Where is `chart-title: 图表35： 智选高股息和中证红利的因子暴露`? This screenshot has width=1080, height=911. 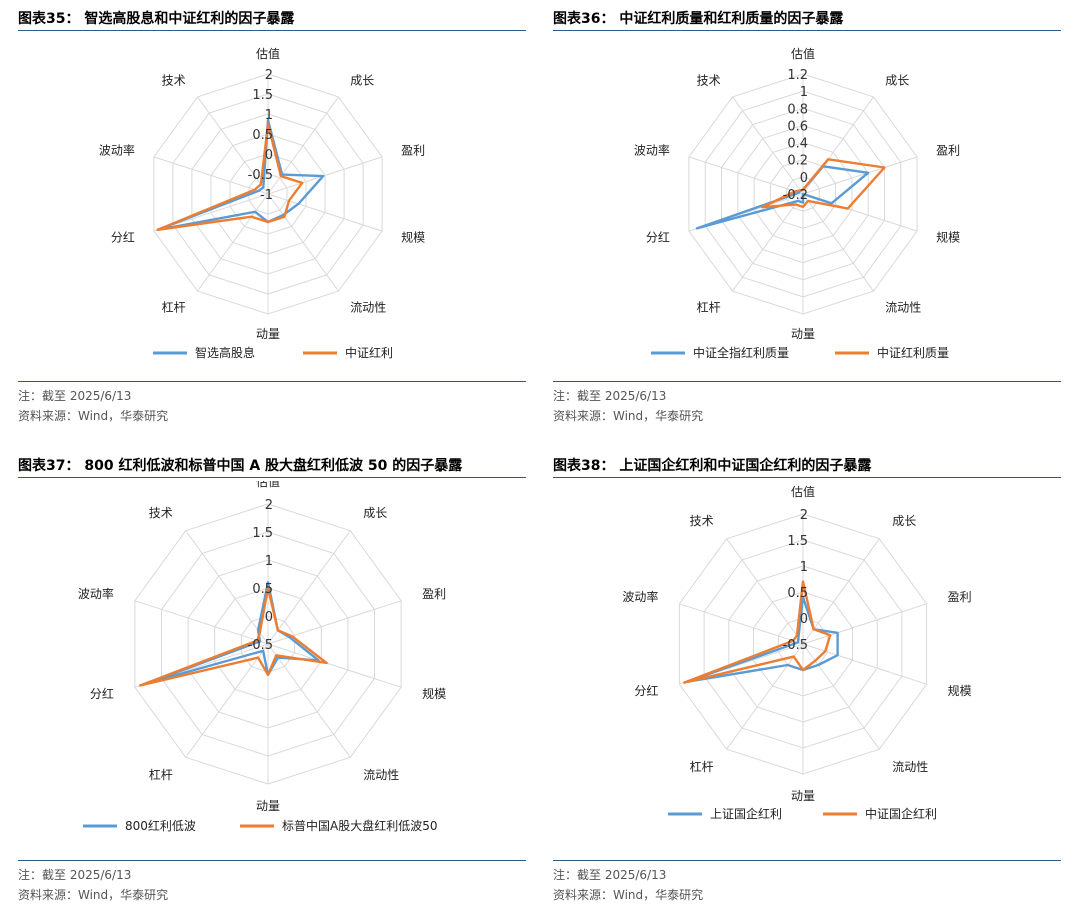
chart-title: 图表35： 智选高股息和中证红利的因子暴露 is located at coordinates (156, 19).